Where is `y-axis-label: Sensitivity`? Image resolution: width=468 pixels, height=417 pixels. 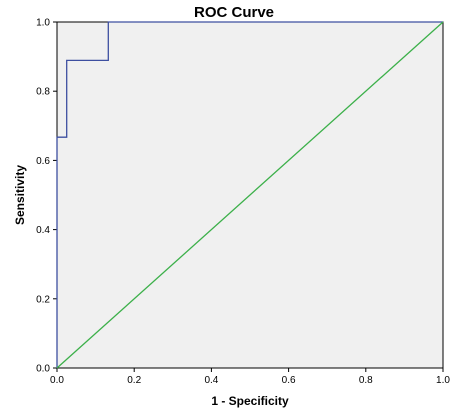
y-axis-label: Sensitivity is located at coordinates (20, 195).